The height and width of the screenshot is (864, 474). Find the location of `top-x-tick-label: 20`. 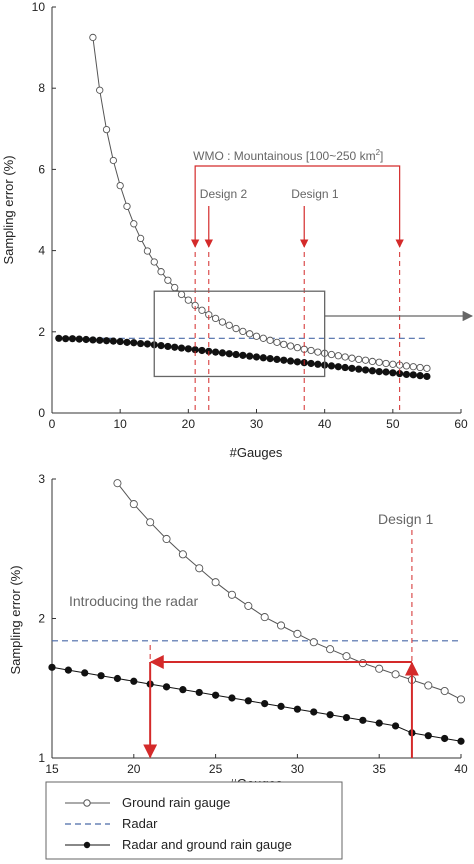

top-x-tick-label: 20 is located at coordinates (189, 424).